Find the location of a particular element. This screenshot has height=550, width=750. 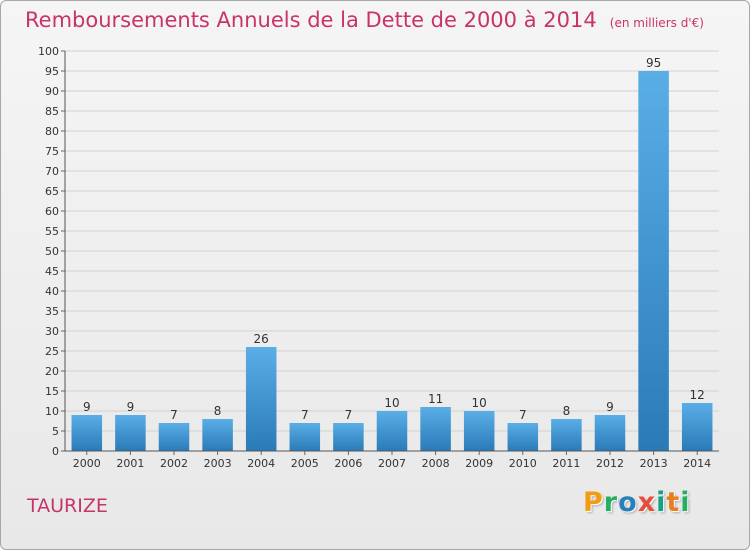

bar-2002 is located at coordinates (174, 437).